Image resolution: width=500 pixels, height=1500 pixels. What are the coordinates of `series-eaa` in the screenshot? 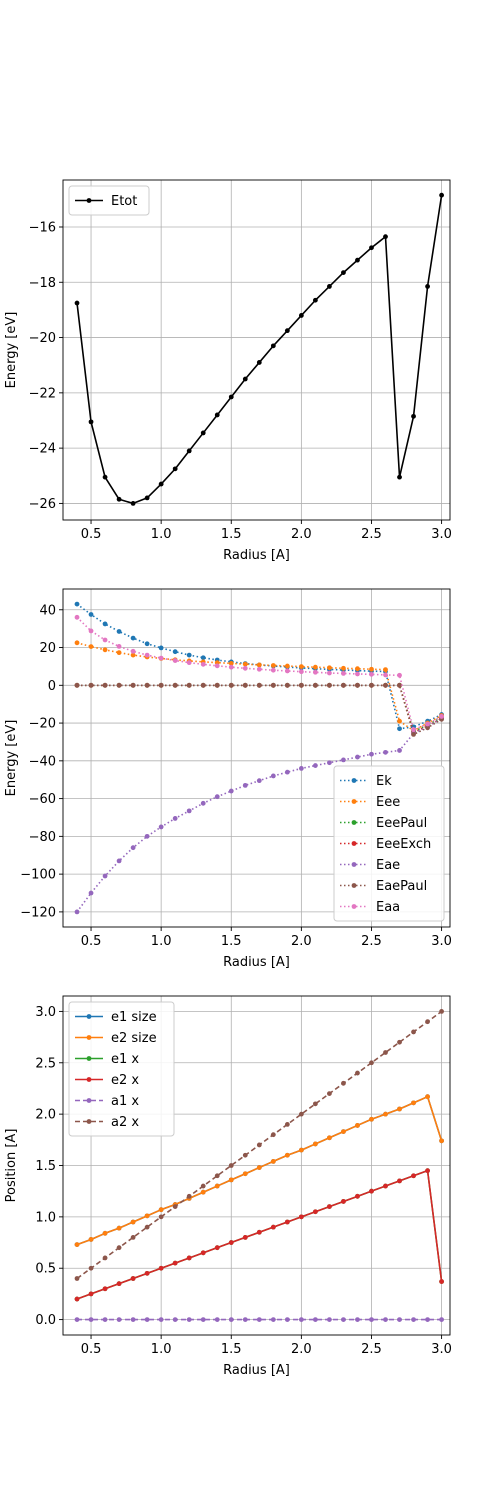 It's located at (259, 673).